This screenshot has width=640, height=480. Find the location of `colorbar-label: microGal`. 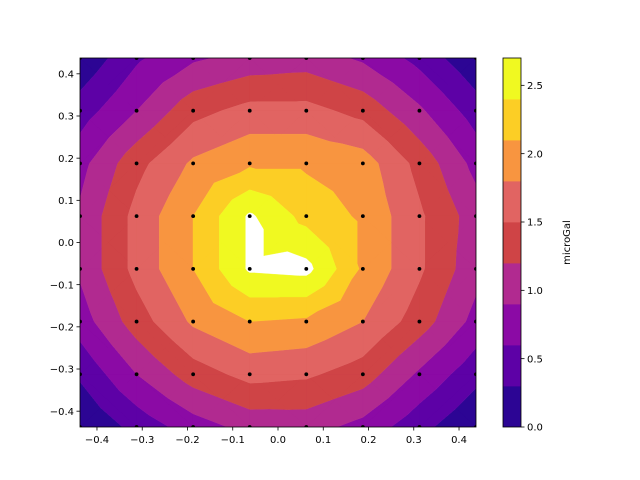

colorbar-label: microGal is located at coordinates (567, 242).